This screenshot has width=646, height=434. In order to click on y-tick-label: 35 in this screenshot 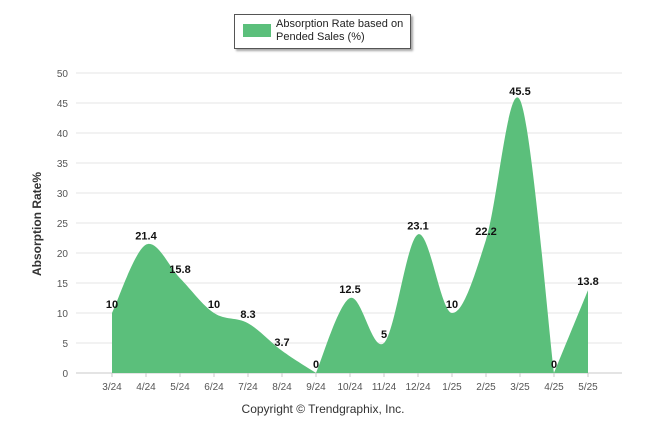, I will do `click(63, 164)`.